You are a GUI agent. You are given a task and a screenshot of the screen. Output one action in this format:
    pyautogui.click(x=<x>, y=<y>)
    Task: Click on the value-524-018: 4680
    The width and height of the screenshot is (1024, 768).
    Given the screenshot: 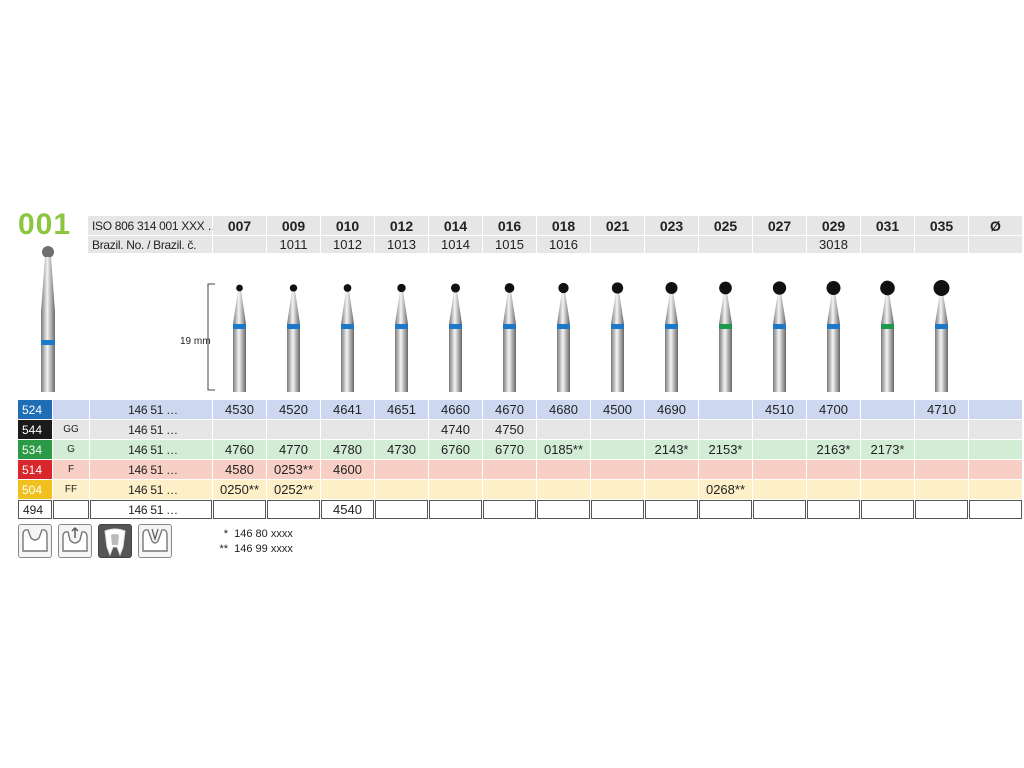 What is the action you would take?
    pyautogui.click(x=563, y=409)
    